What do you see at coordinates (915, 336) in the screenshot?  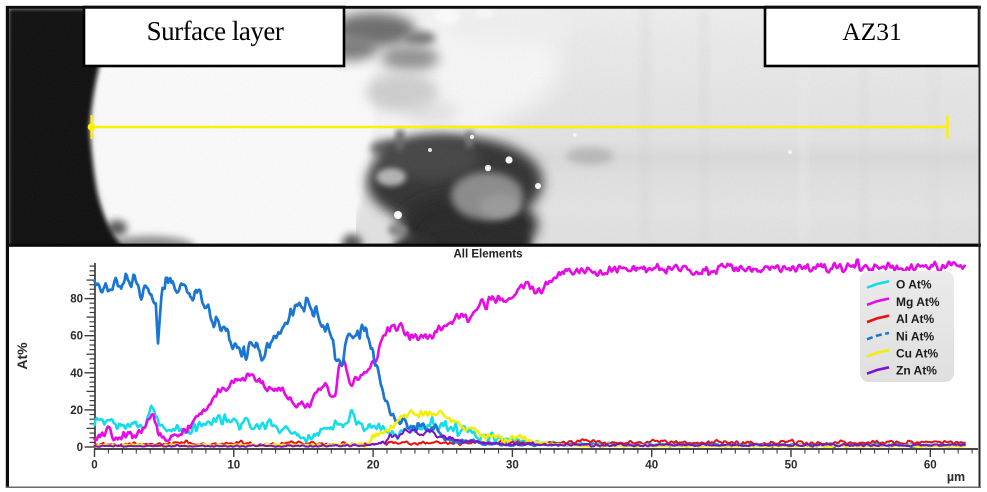 I see `svg-text: Ni At%` at bounding box center [915, 336].